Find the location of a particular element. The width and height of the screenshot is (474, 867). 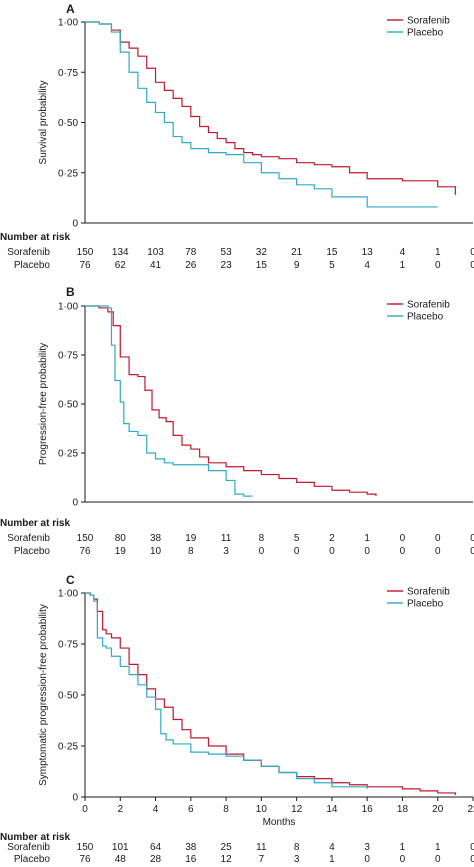

risk-count: 11 is located at coordinates (226, 538).